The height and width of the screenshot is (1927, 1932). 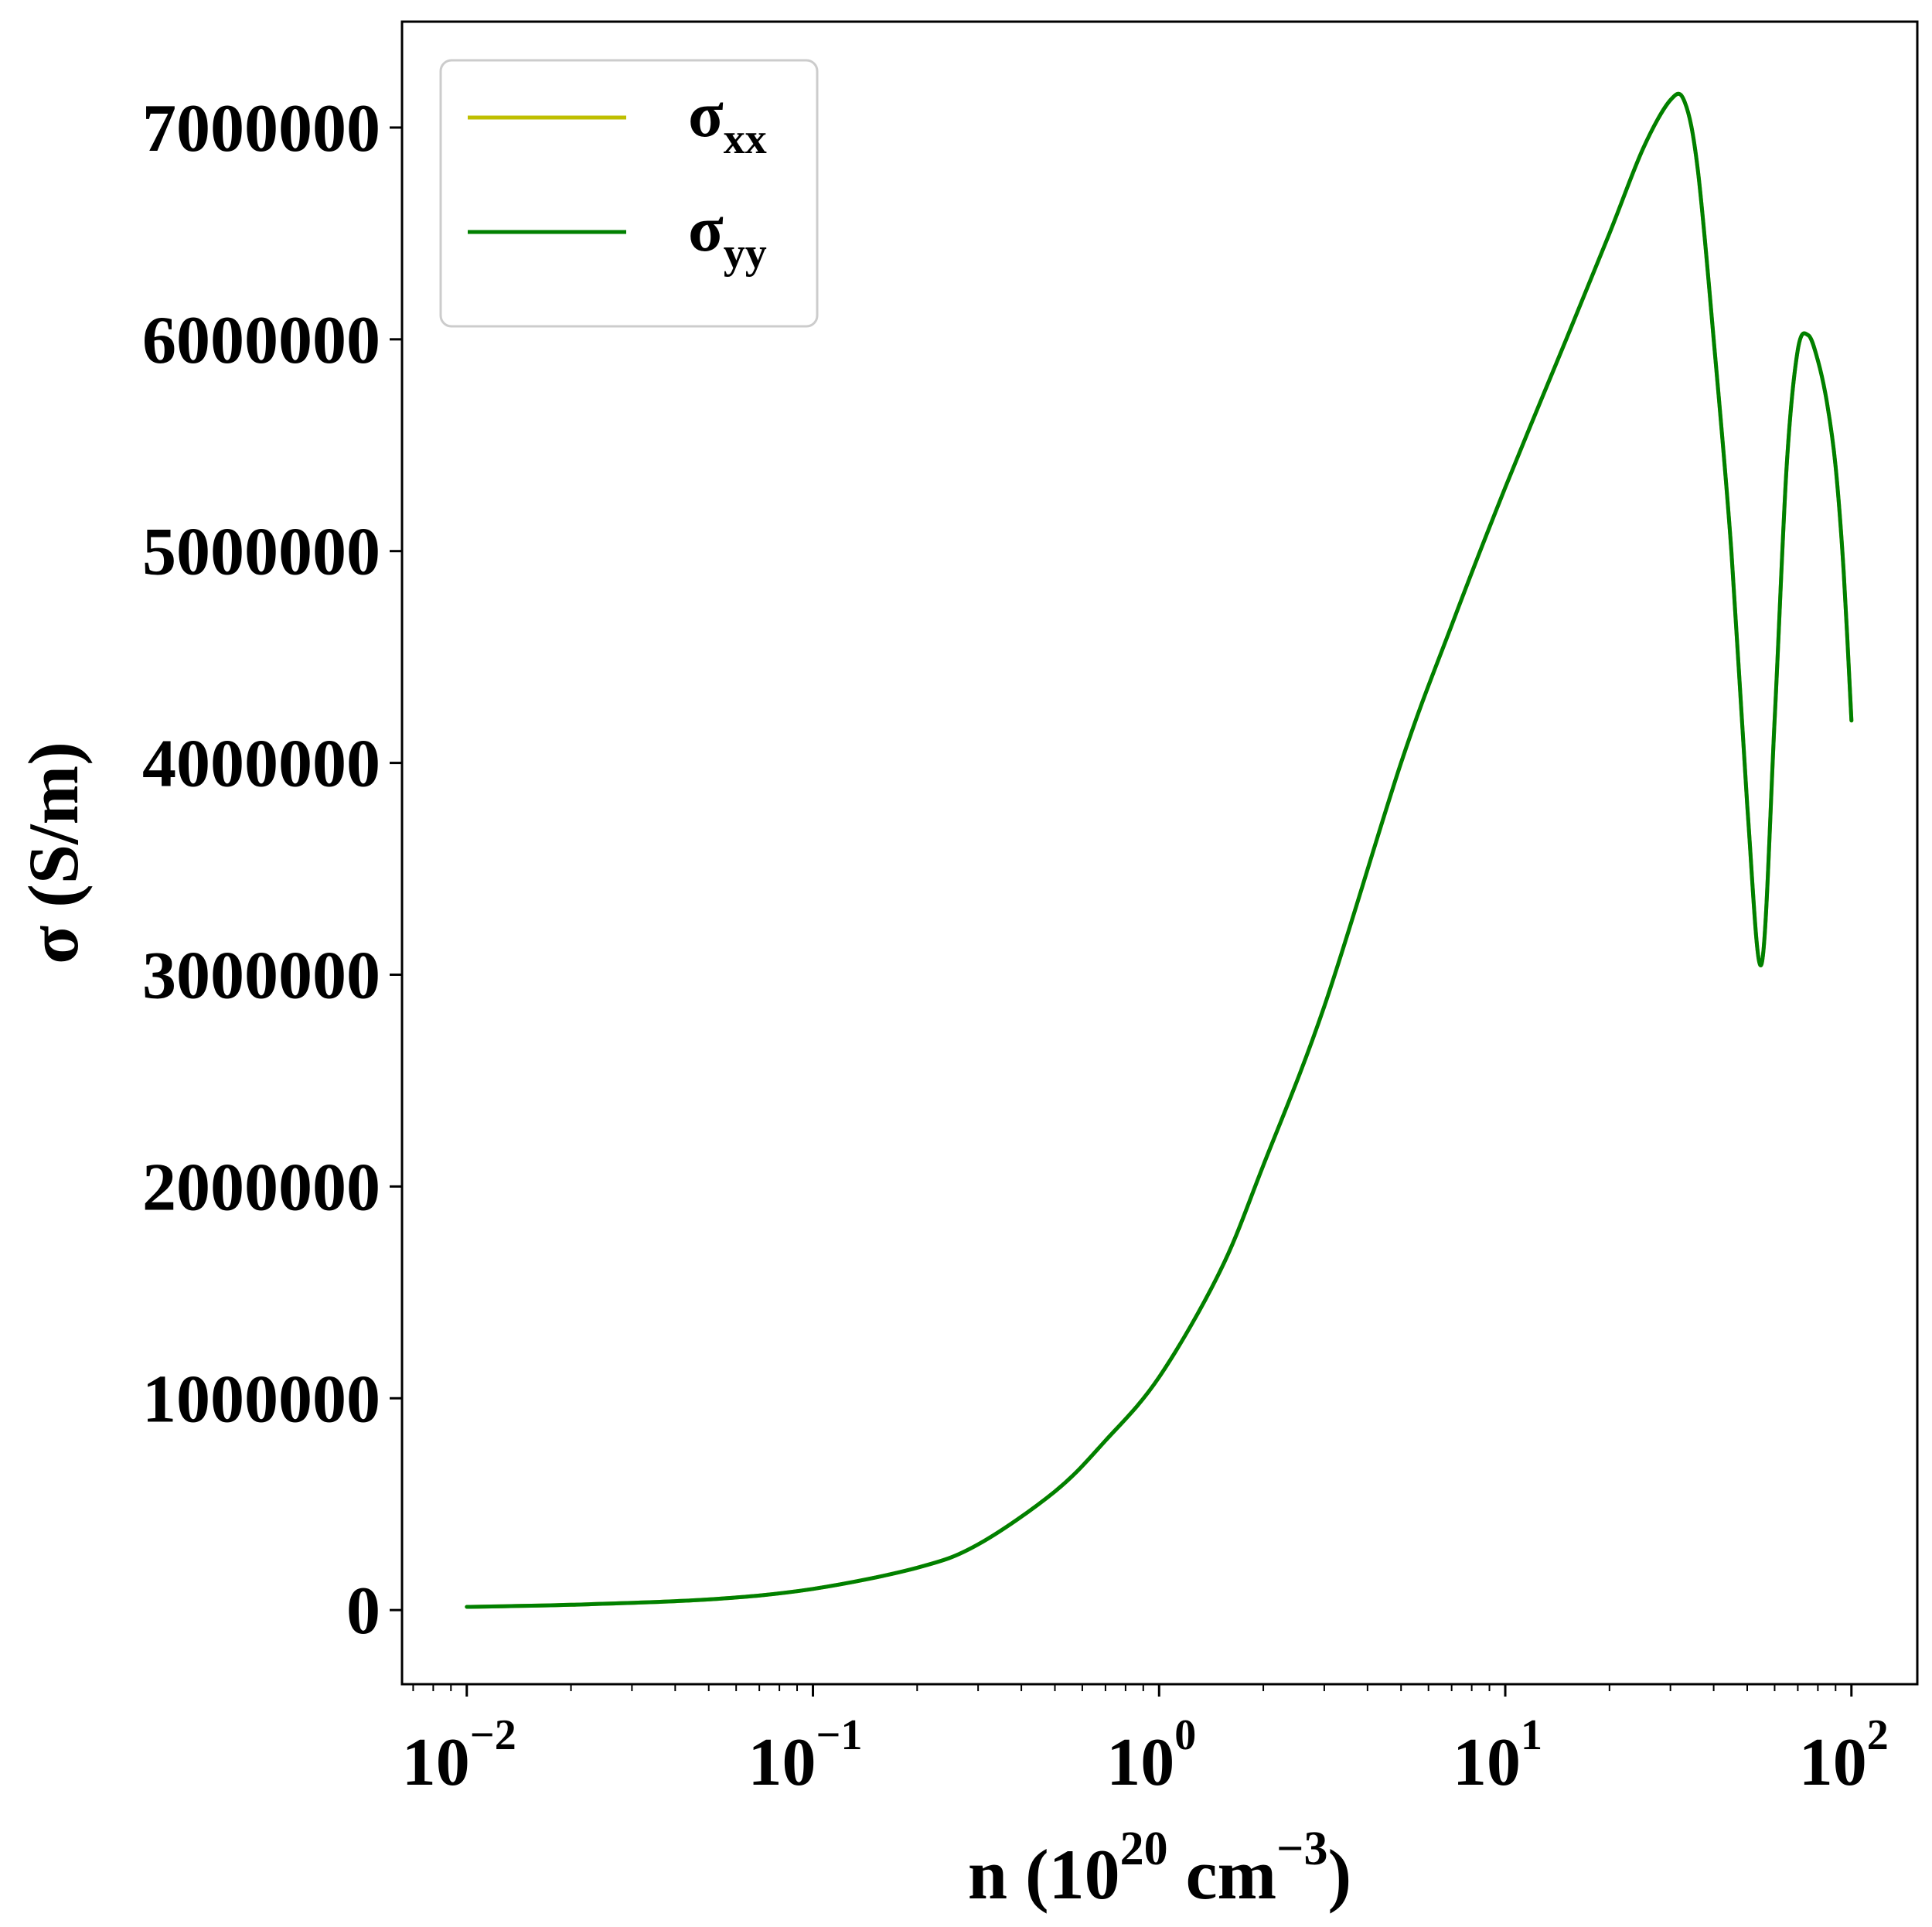 I want to click on legend-label-yy: σyy, so click(x=727, y=235).